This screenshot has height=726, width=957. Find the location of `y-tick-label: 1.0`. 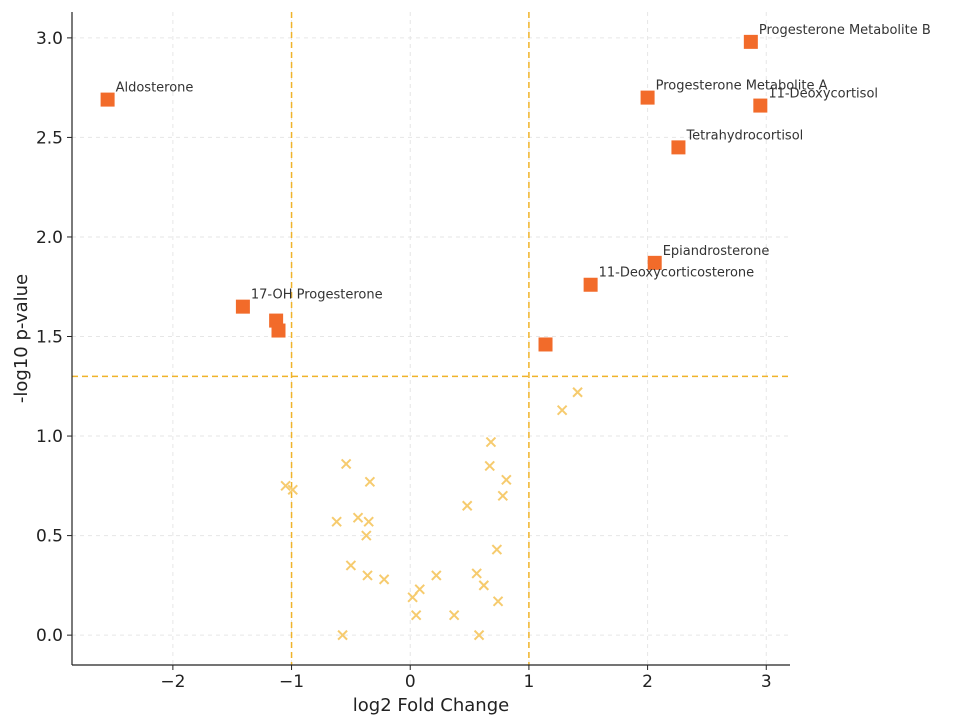

y-tick-label: 1.0 is located at coordinates (49, 437).